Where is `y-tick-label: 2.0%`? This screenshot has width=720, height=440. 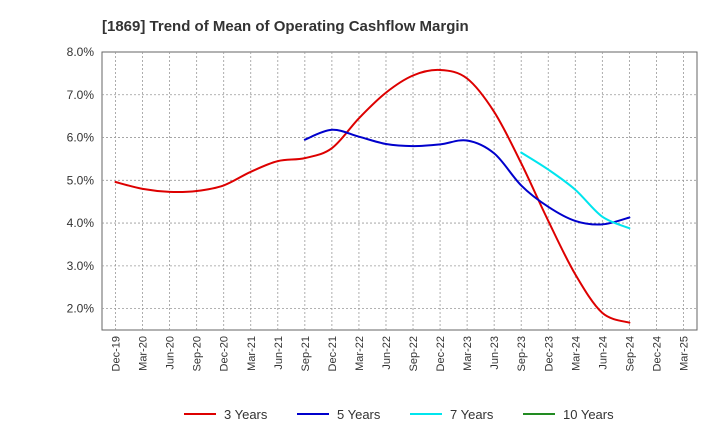 y-tick-label: 2.0% is located at coordinates (81, 309).